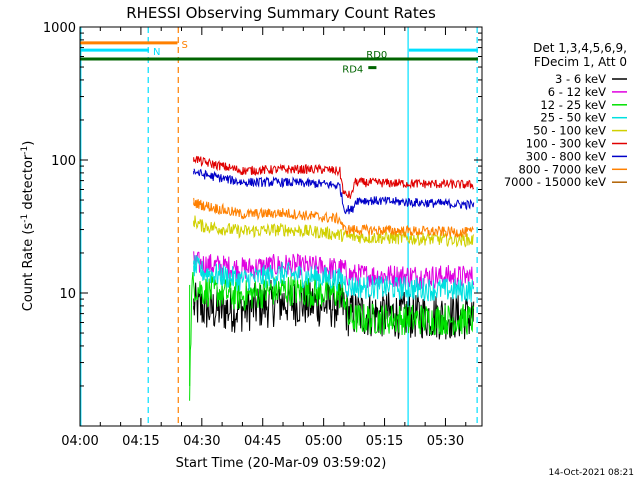 This screenshot has width=640, height=480. I want to click on y-axis-label-suffix: ), so click(28, 143).